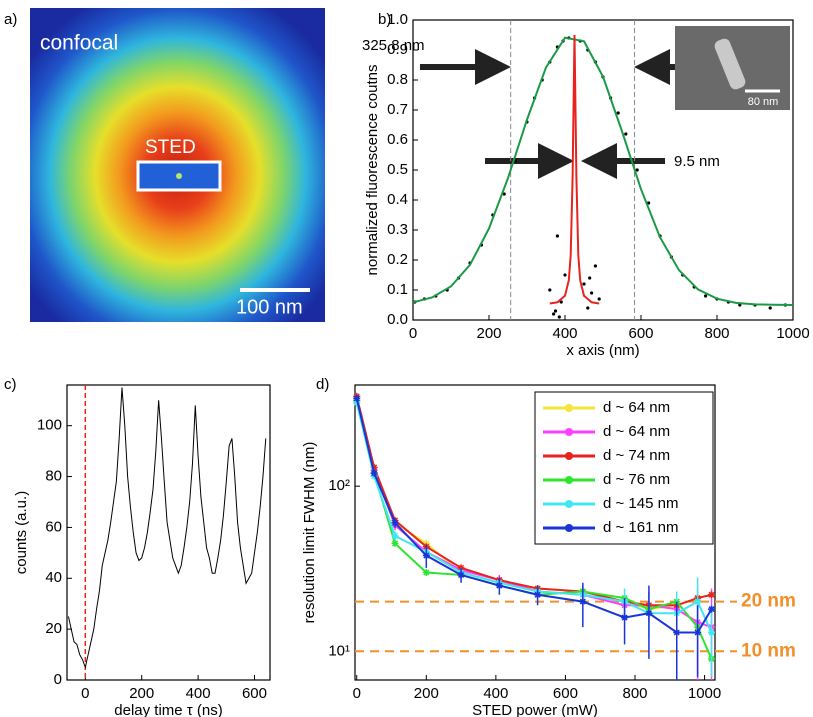  What do you see at coordinates (763, 102) in the screenshot?
I see `annotation: 80 nm` at bounding box center [763, 102].